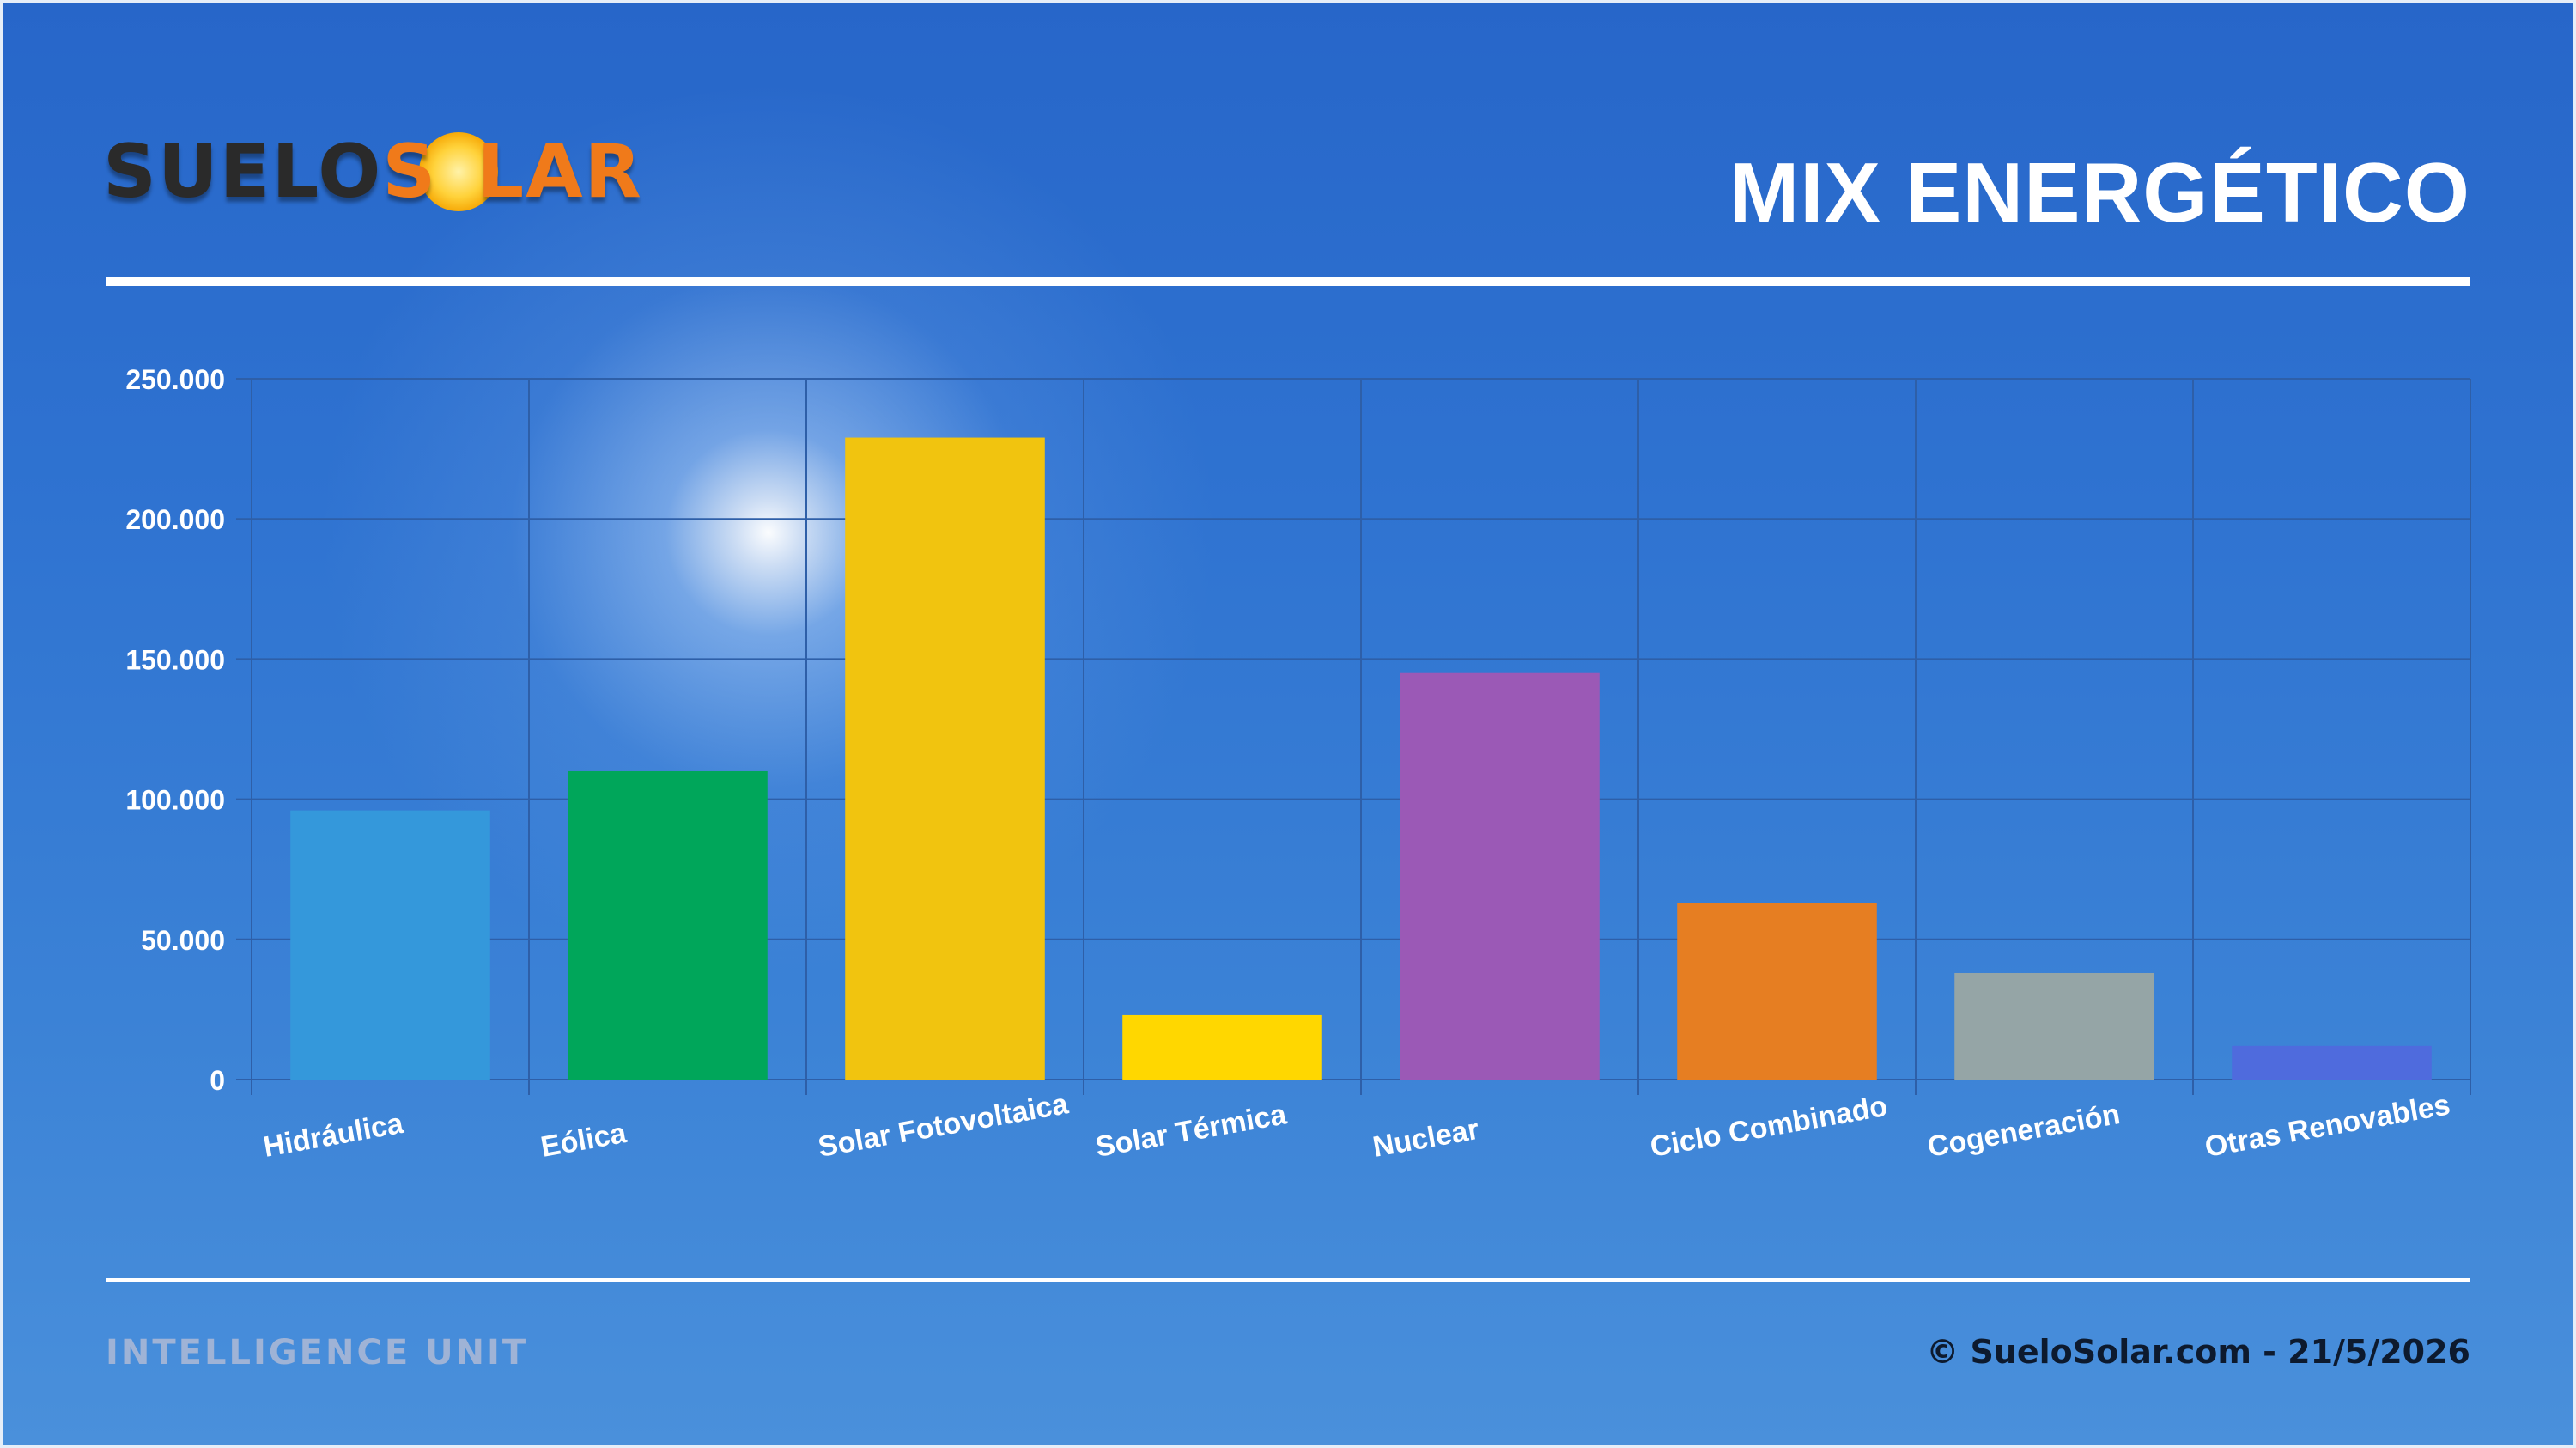  I want to click on y-tick-label: 200.000, so click(175, 519).